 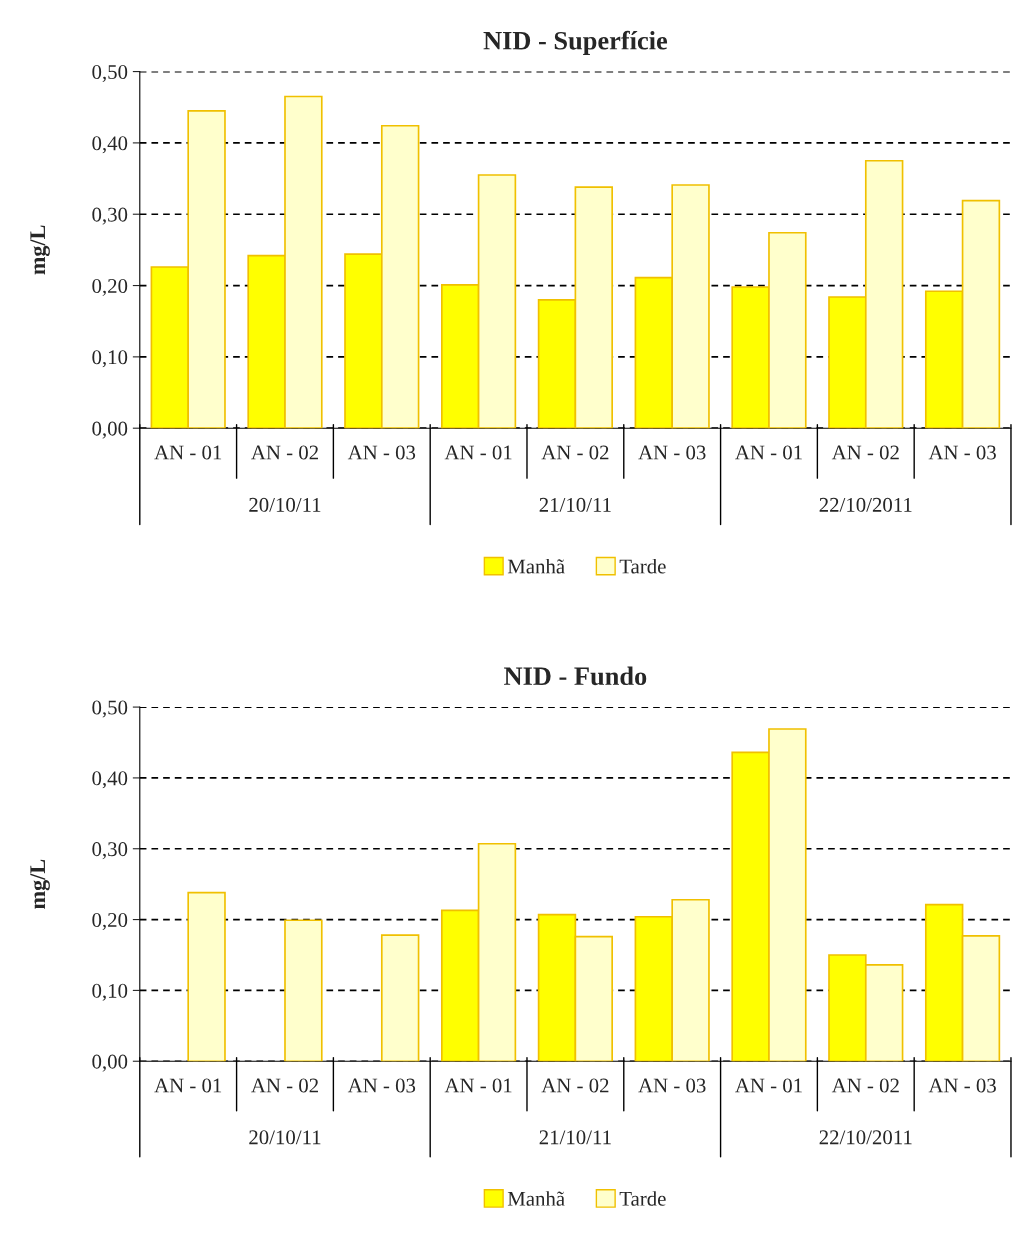 I want to click on chart-title: NID - Superfície, so click(x=575, y=42).